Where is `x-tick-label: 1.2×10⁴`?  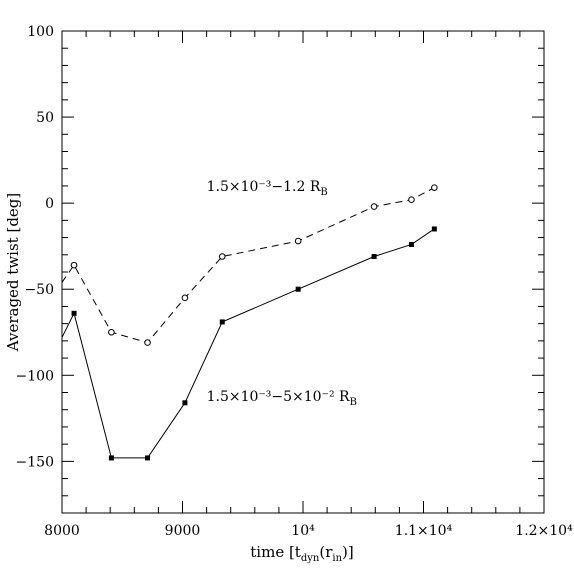
x-tick-label: 1.2×10⁴ is located at coordinates (544, 531).